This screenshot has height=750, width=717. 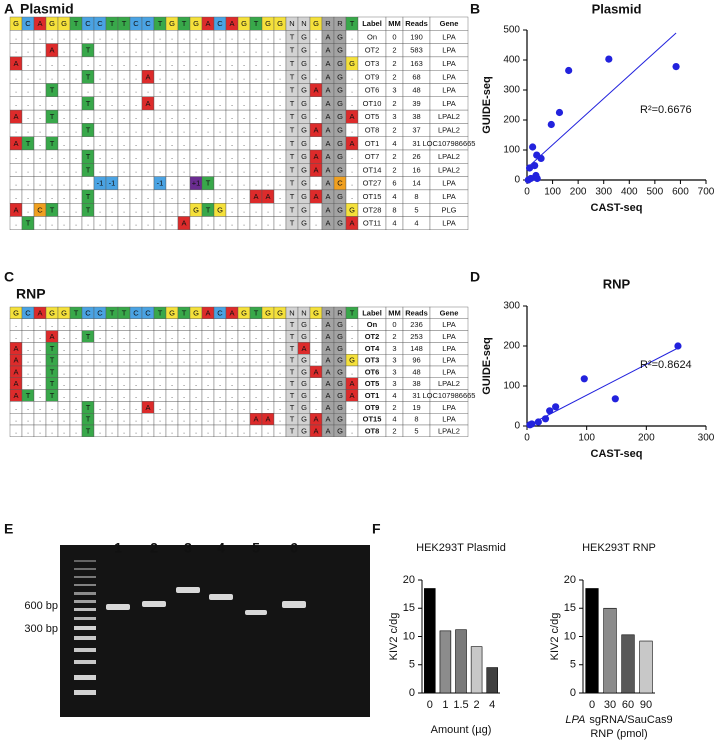 I want to click on x-tick-label: 0, so click(x=527, y=438).